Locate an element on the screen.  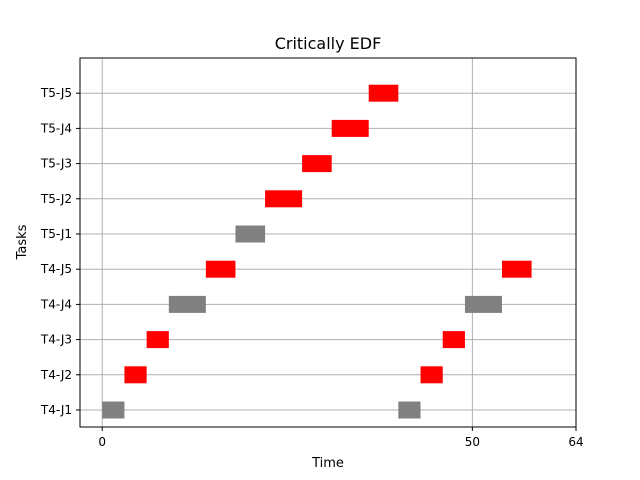
x-tick-label: 64 is located at coordinates (575, 442).